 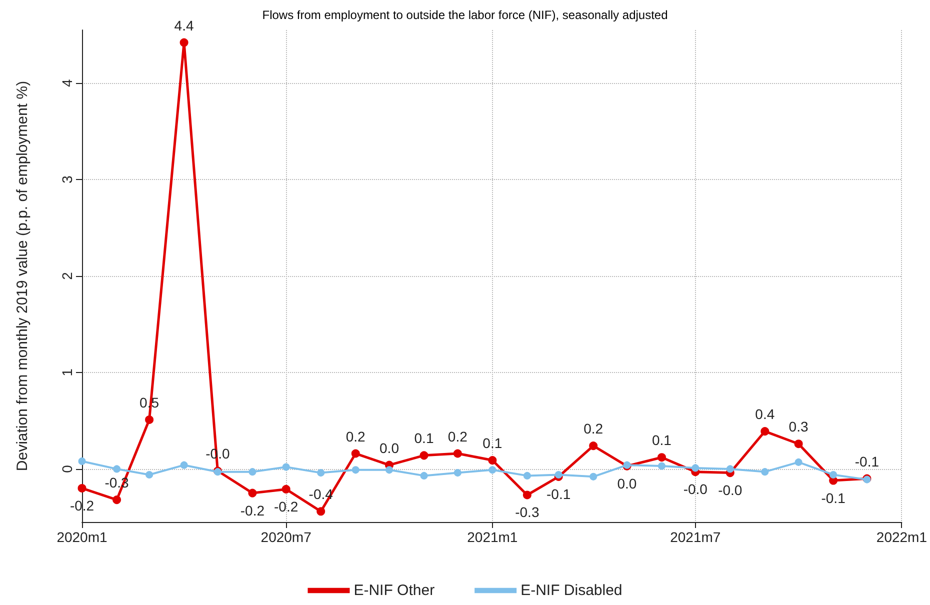 I want to click on y-tick-label: 1, so click(x=67, y=372).